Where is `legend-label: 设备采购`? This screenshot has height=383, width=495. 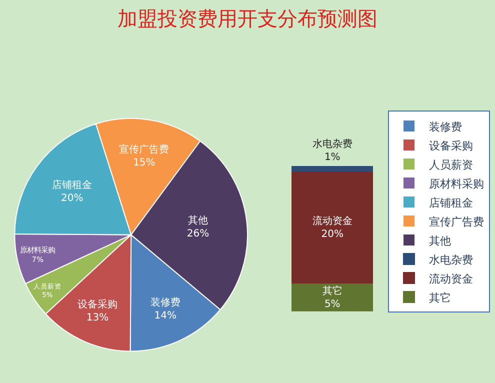
legend-label: 设备采购 is located at coordinates (451, 145).